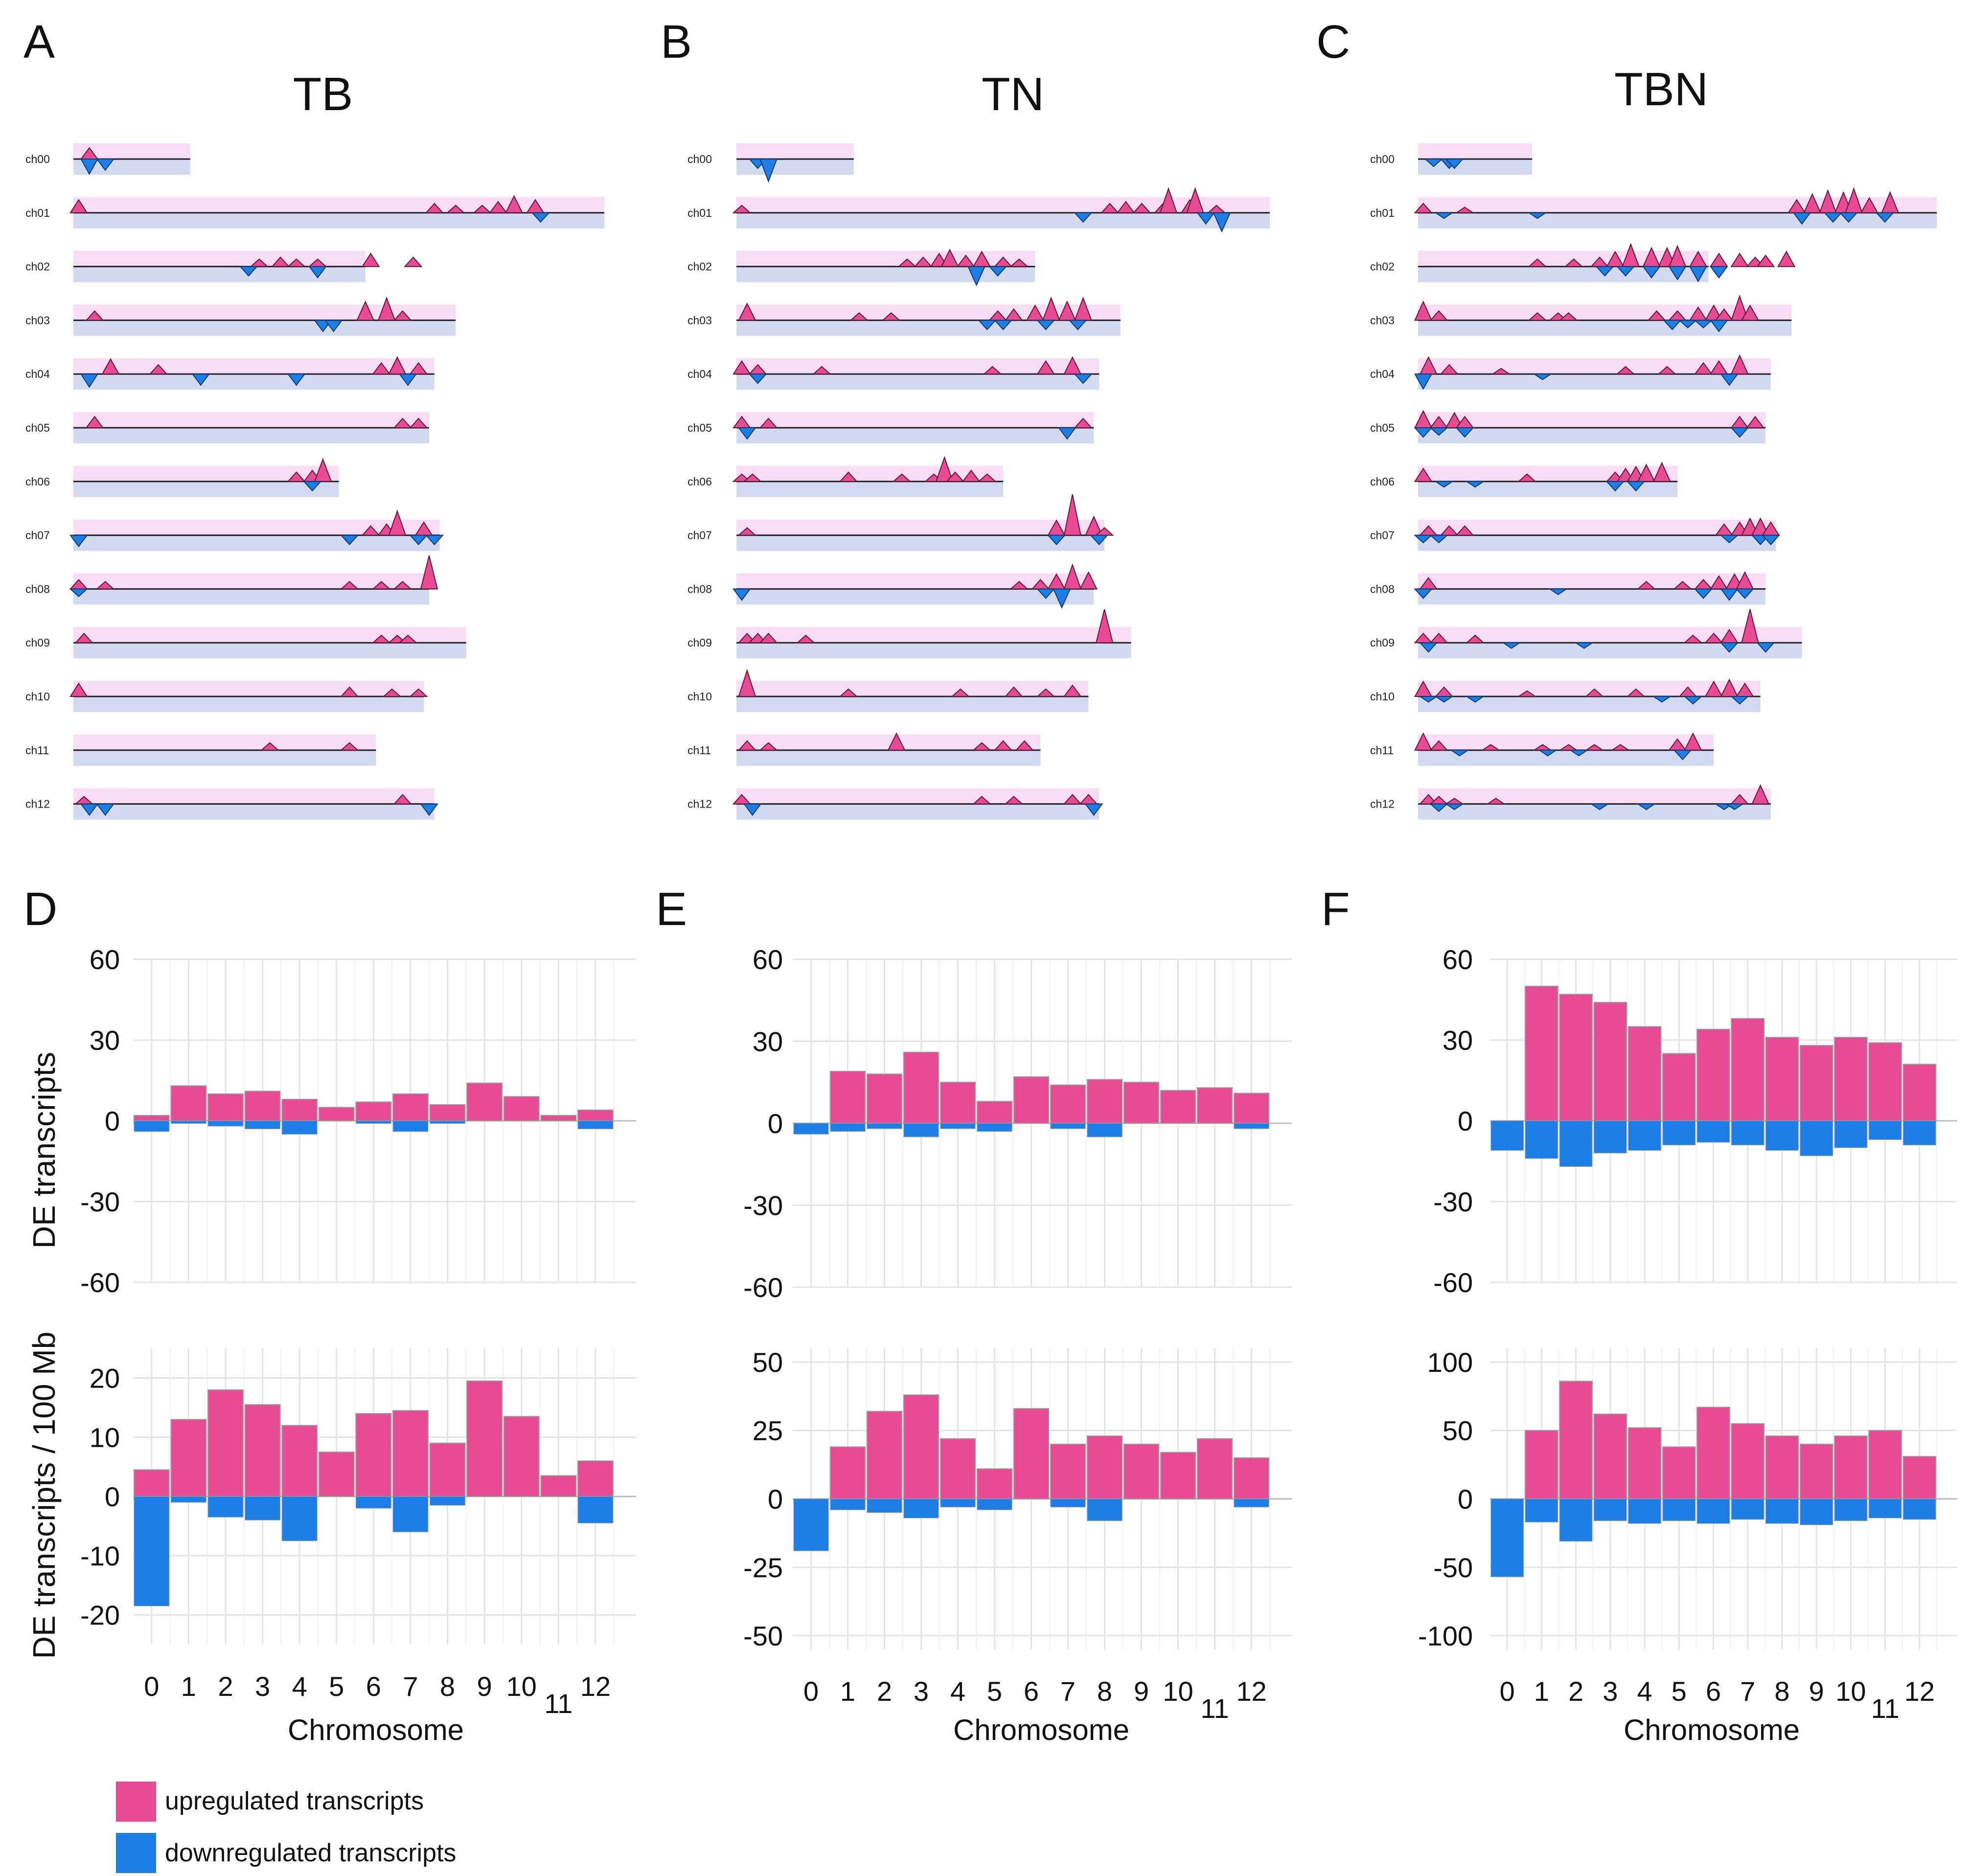 This screenshot has height=1876, width=1972. Describe the element at coordinates (775, 1123) in the screenshot. I see `y-tick-label: 0` at that location.